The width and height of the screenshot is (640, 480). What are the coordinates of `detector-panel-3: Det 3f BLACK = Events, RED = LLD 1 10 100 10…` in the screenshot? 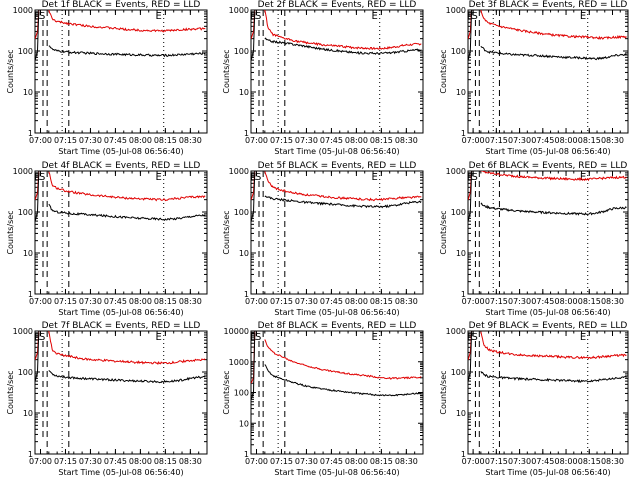 It's located at (534, 78).